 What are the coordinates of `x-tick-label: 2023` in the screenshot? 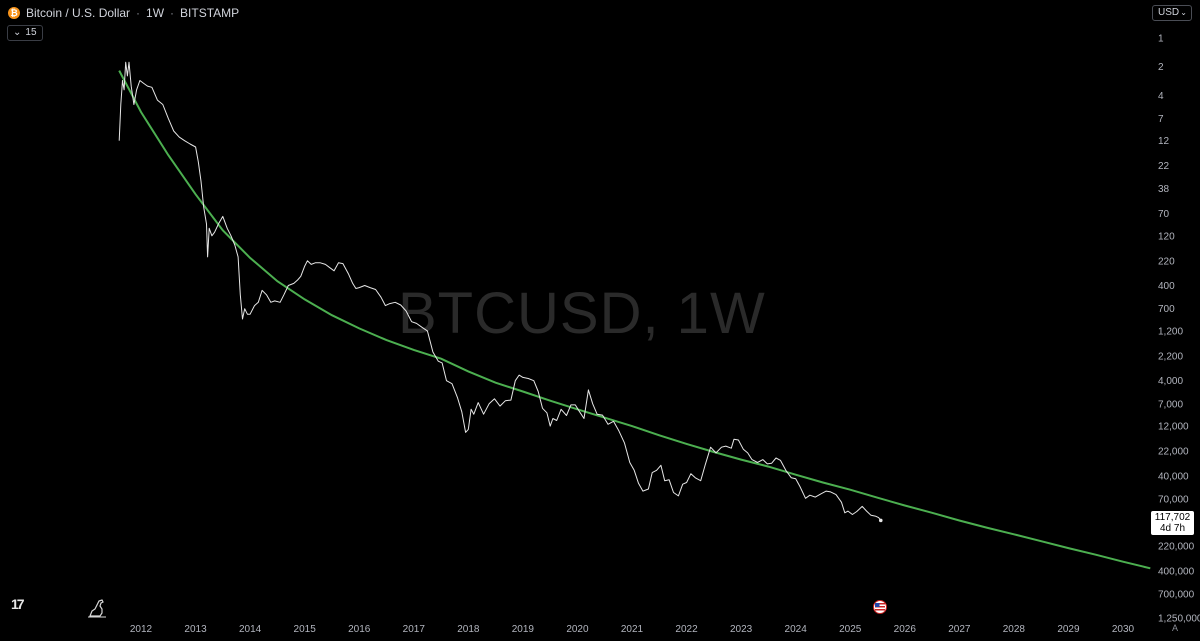 It's located at (741, 629).